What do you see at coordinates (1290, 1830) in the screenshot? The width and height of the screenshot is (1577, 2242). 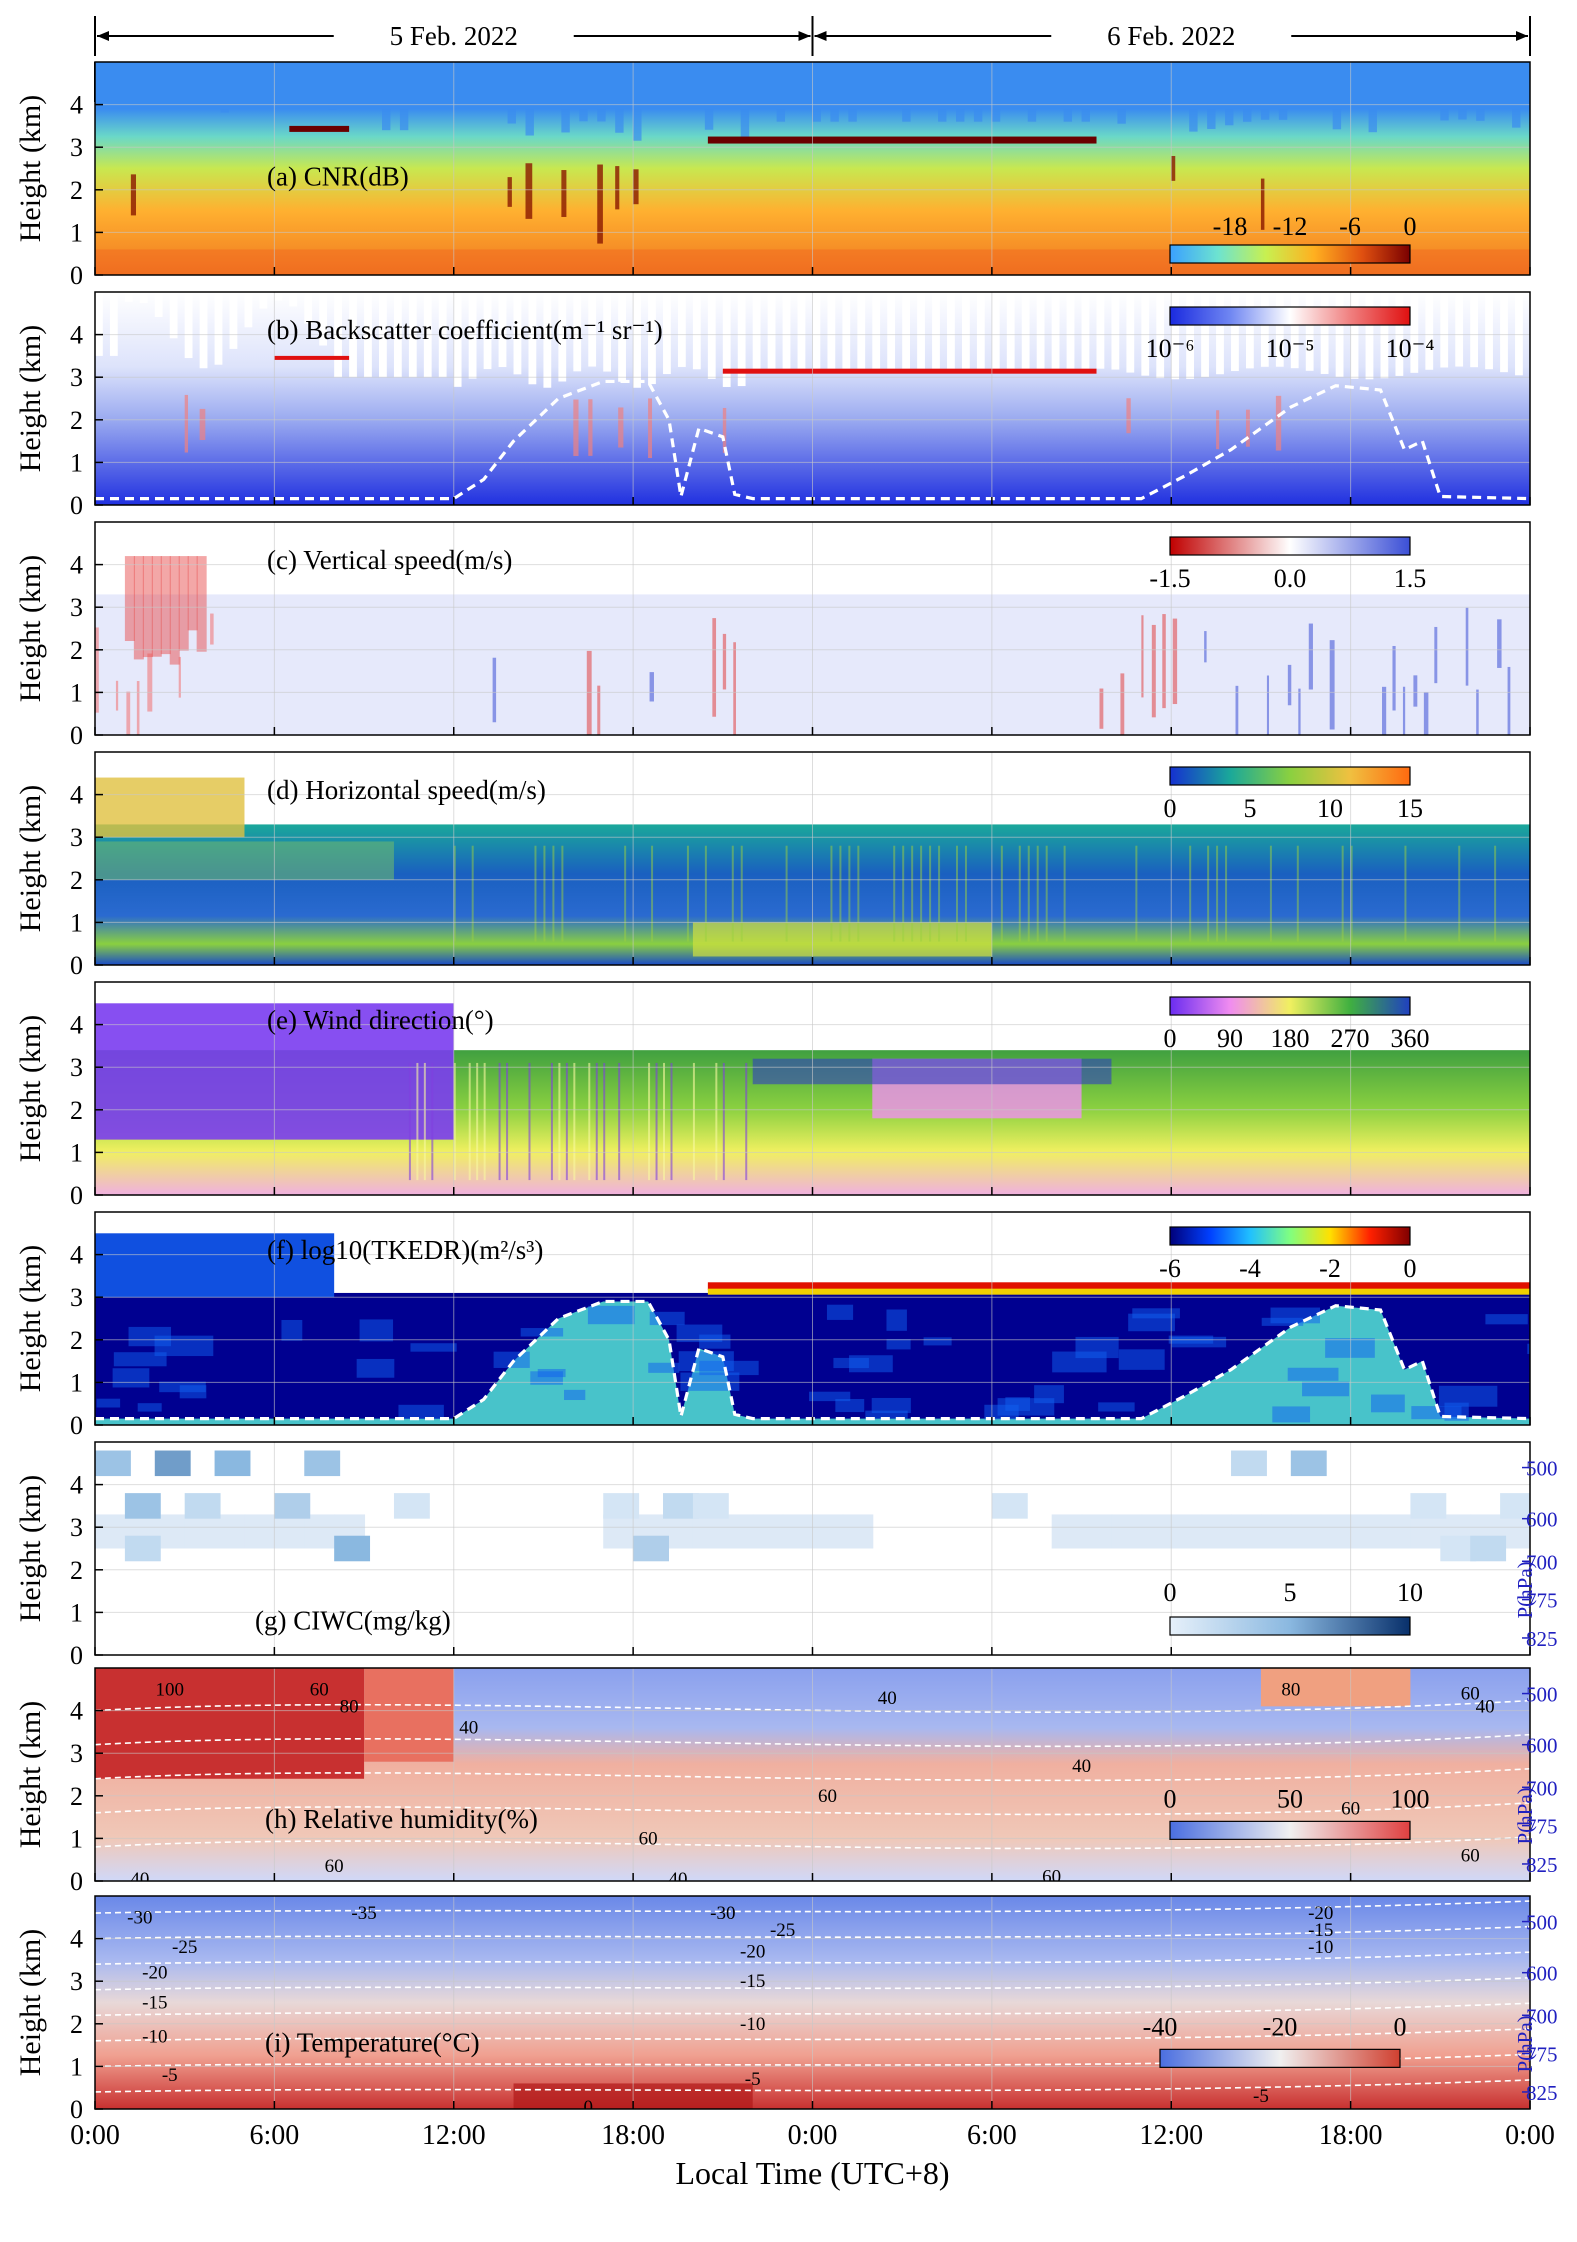 I see `colorbar-h` at bounding box center [1290, 1830].